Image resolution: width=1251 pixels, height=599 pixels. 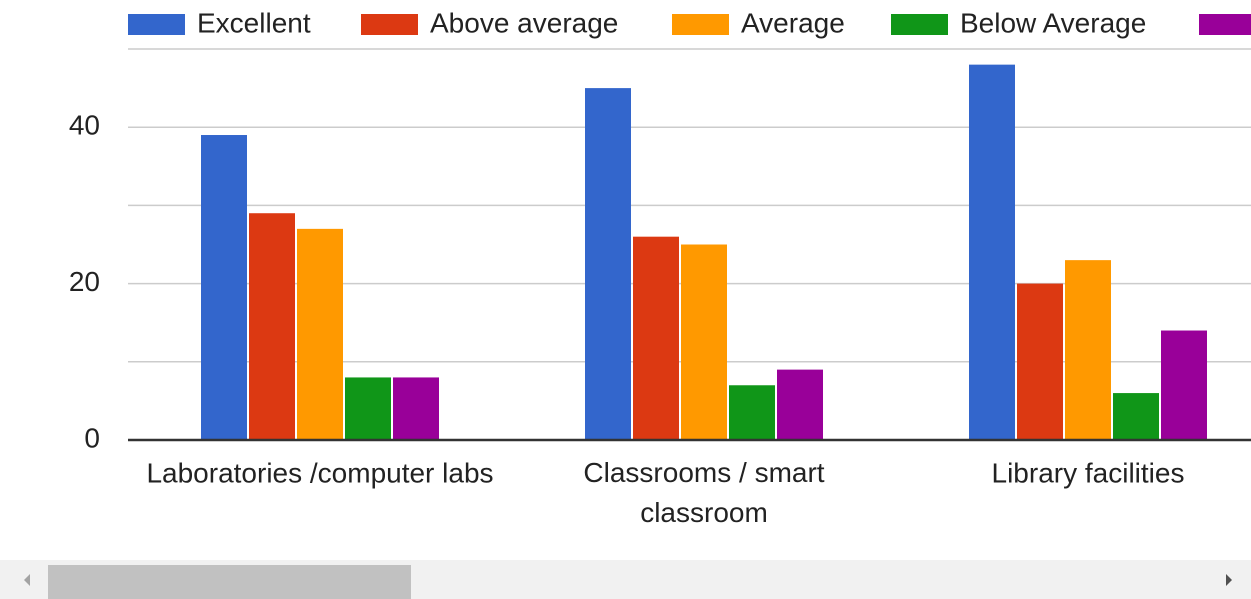 What do you see at coordinates (92, 437) in the screenshot?
I see `y-tick-label: 0` at bounding box center [92, 437].